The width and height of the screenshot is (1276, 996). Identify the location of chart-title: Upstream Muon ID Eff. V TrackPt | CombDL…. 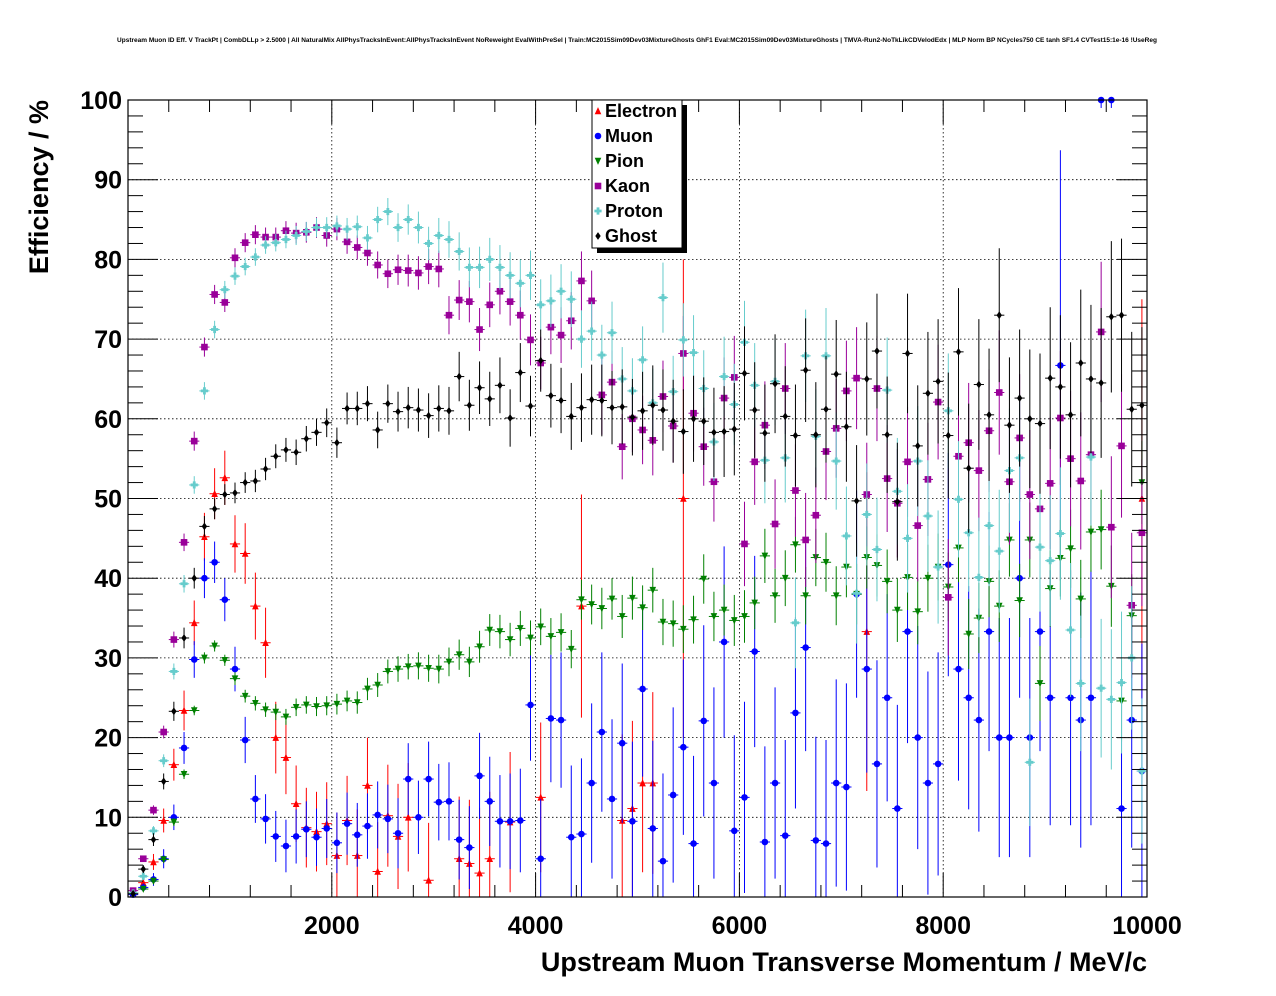
(637, 40).